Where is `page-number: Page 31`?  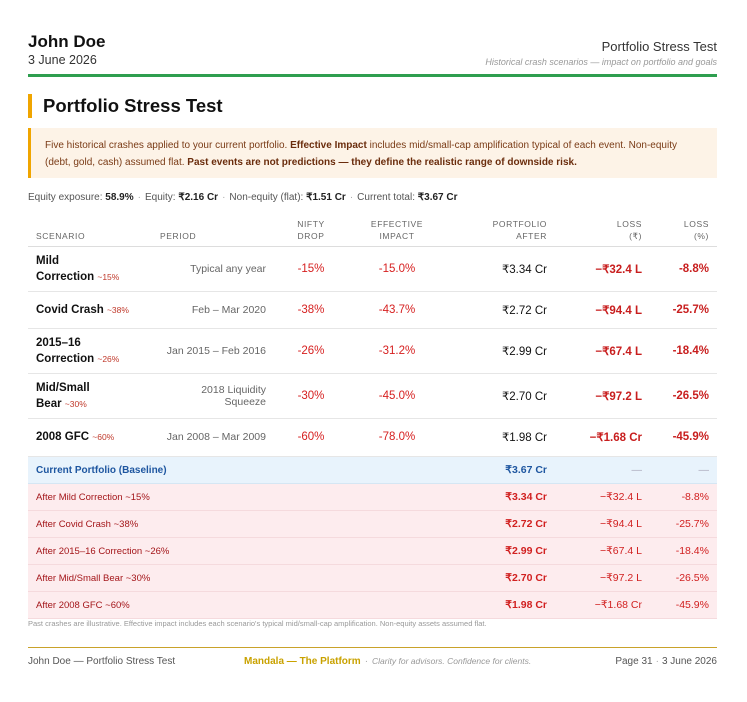 page-number: Page 31 is located at coordinates (634, 661).